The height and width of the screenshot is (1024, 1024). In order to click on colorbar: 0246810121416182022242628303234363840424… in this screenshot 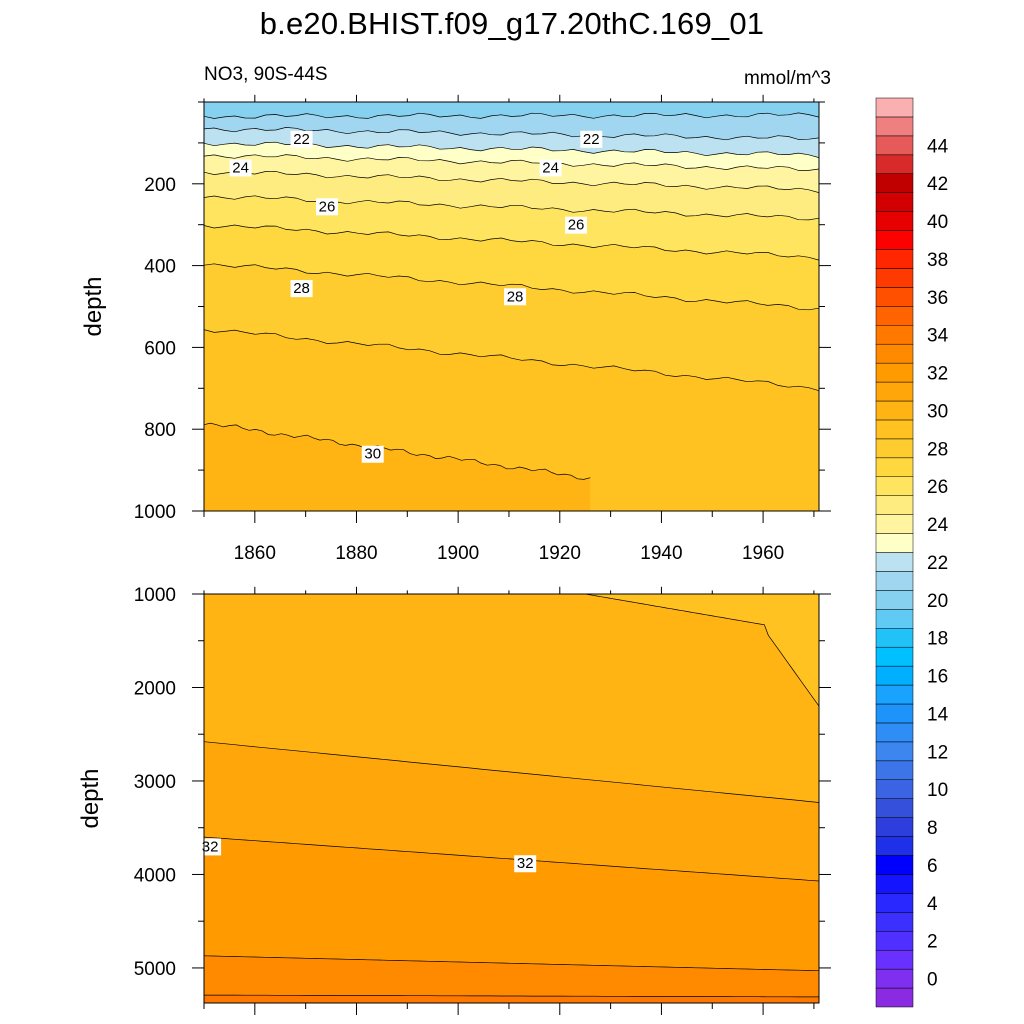, I will do `click(912, 552)`.